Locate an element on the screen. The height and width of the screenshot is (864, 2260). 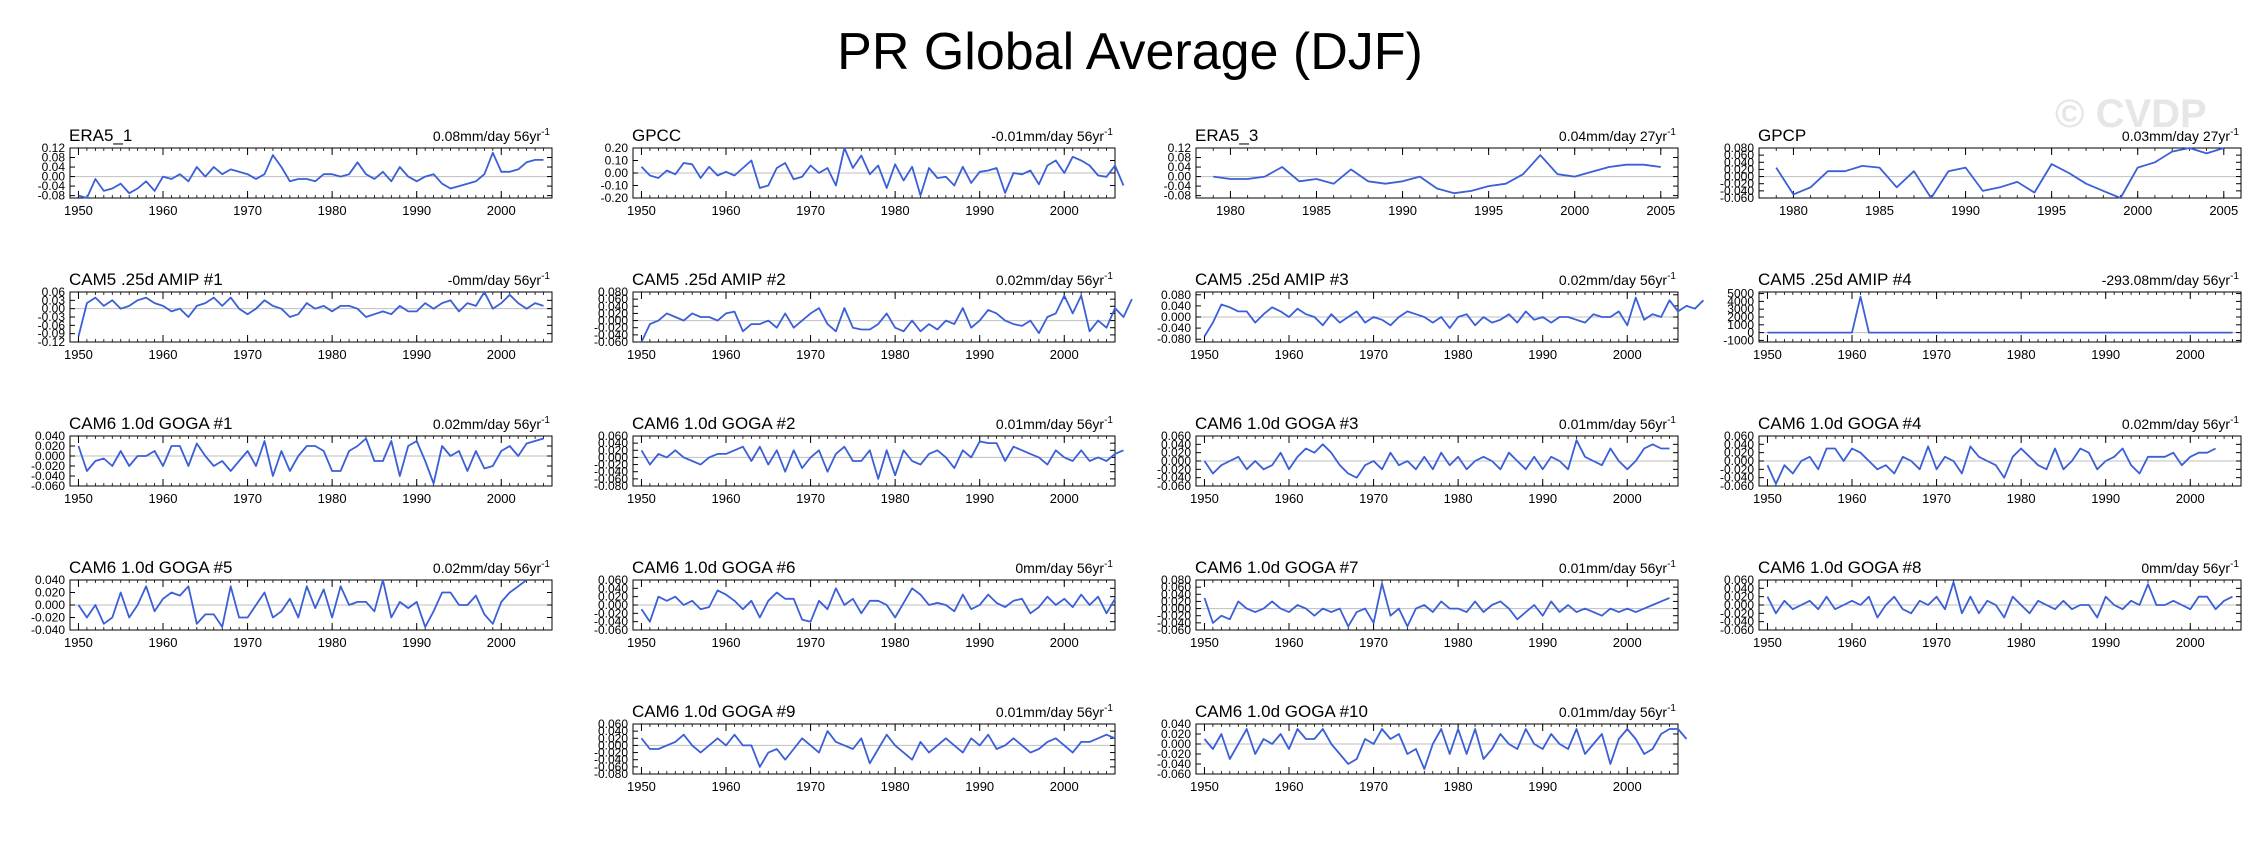
x-tick-label: 2005 is located at coordinates (2223, 210).